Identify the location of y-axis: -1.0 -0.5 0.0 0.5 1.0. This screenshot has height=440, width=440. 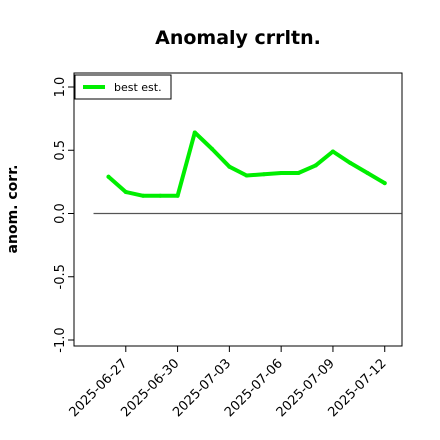
(63, 215).